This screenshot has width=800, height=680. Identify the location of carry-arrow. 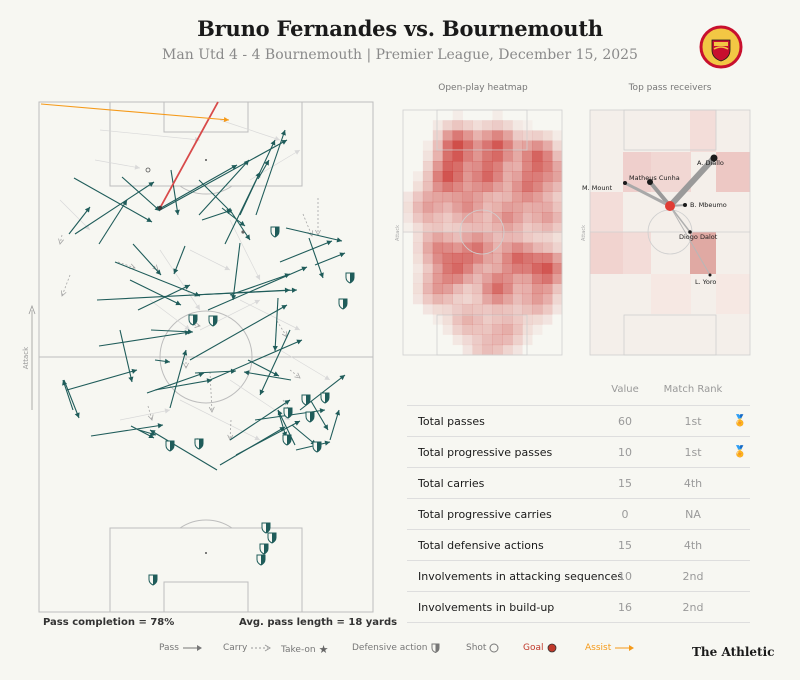
(211, 392).